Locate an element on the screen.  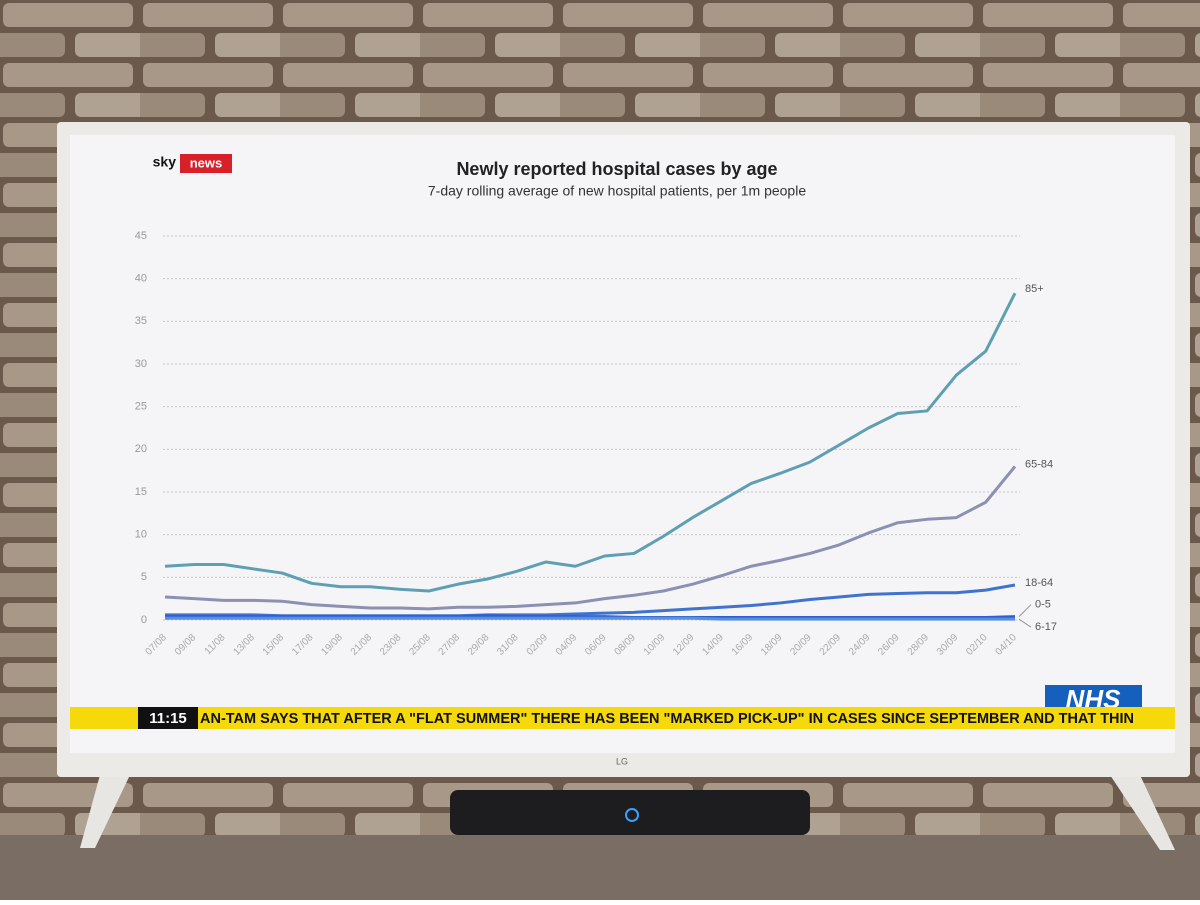
shelf is located at coordinates (600, 867).